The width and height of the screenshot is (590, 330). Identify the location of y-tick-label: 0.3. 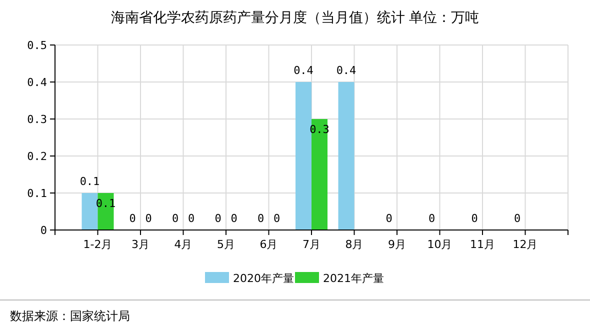
(37, 119).